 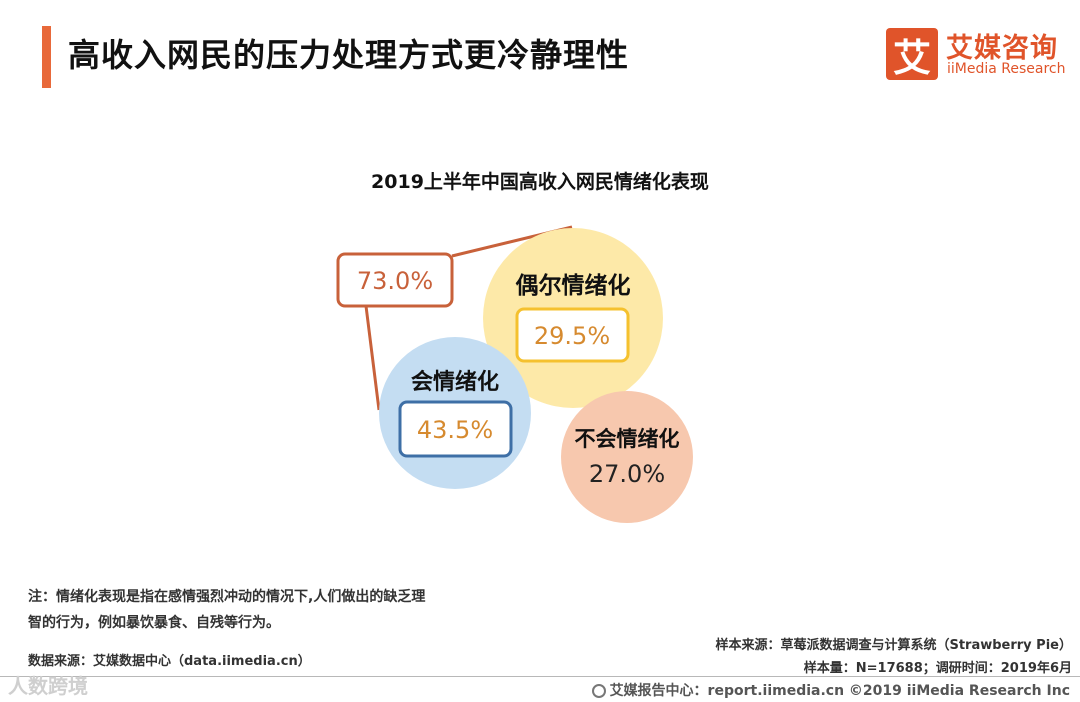 What do you see at coordinates (573, 285) in the screenshot?
I see `bubble-occasional-label: 偶尔情绪化` at bounding box center [573, 285].